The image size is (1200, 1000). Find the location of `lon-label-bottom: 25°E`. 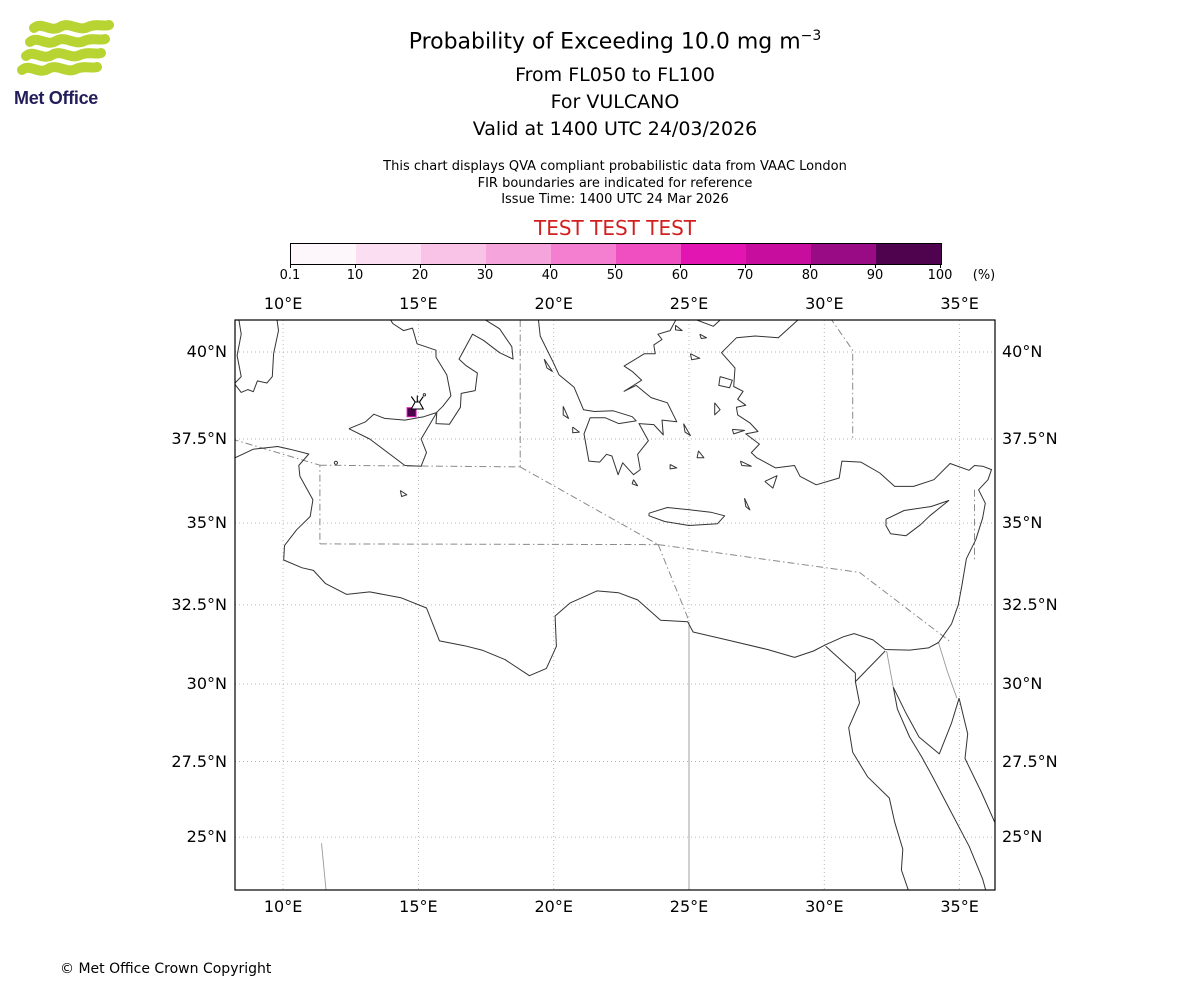

lon-label-bottom: 25°E is located at coordinates (689, 906).